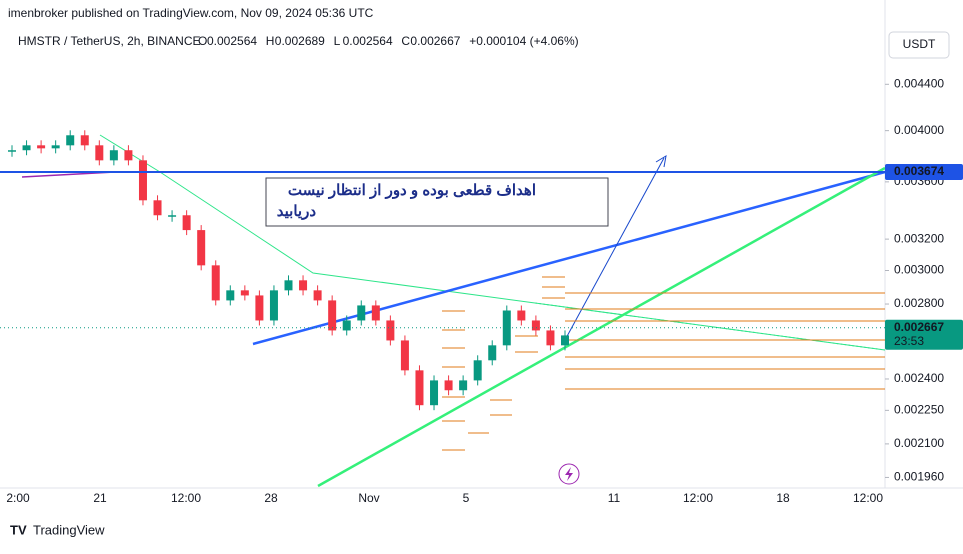  Describe the element at coordinates (405, 41) in the screenshot. I see `ohlc-key: C` at that location.